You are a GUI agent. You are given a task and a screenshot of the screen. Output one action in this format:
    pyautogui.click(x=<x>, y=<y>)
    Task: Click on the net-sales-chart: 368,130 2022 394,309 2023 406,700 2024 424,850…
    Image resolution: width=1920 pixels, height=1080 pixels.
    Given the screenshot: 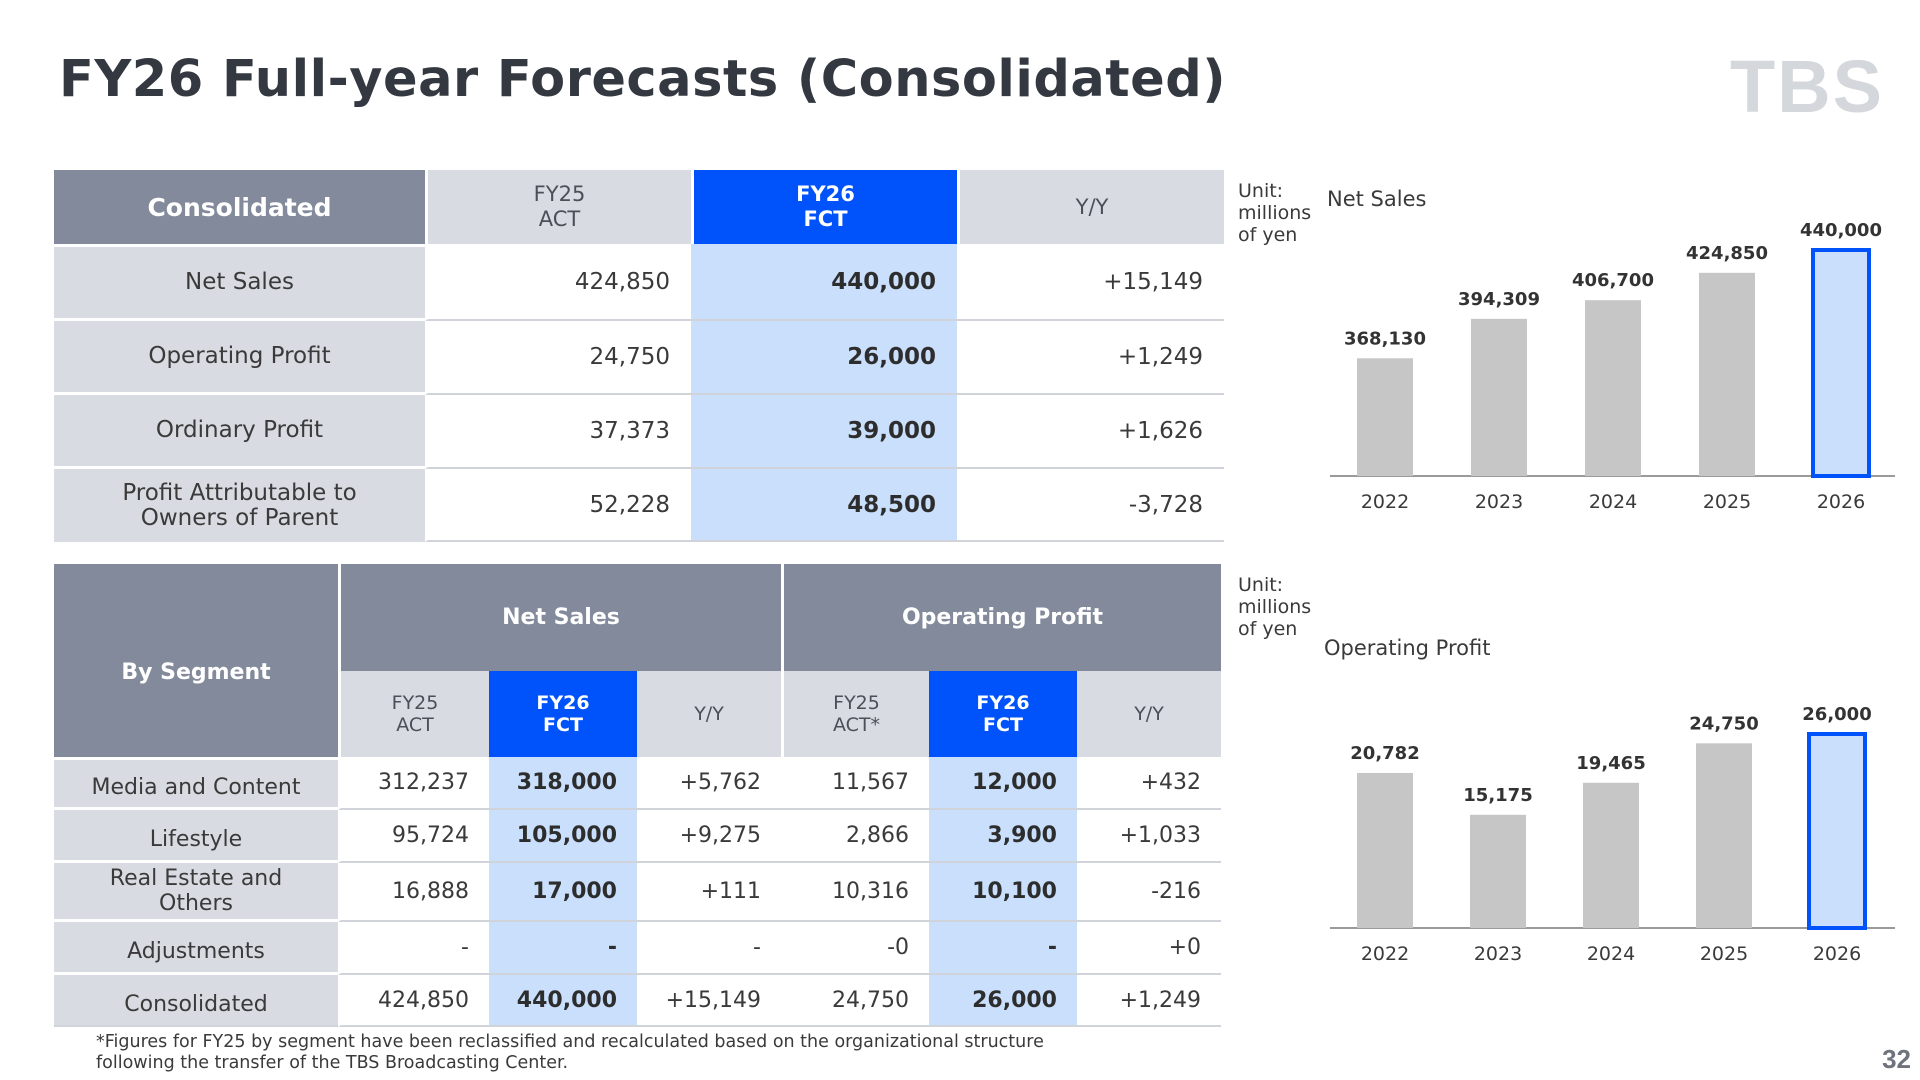 What is the action you would take?
    pyautogui.click(x=1612, y=366)
    